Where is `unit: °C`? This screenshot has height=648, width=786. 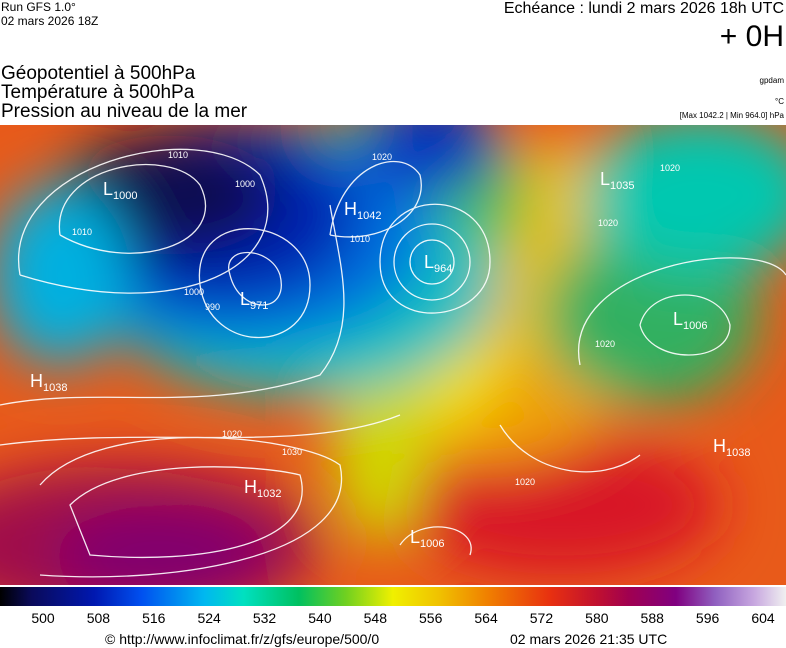
unit: °C is located at coordinates (779, 101).